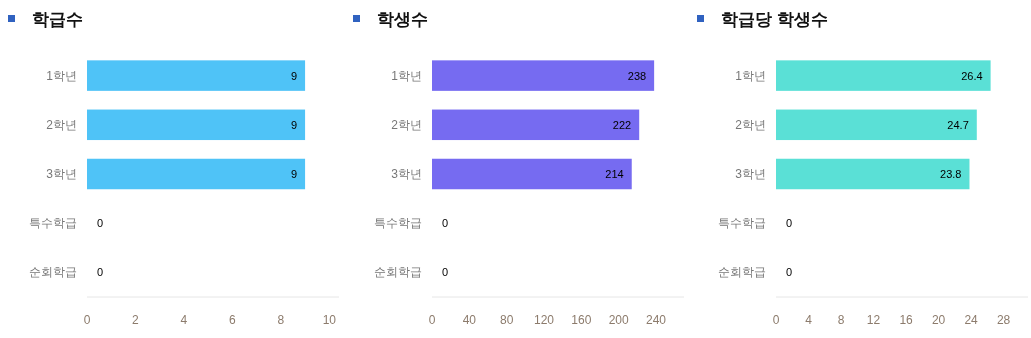  Describe the element at coordinates (402, 19) in the screenshot. I see `chart-title: 학생수` at that location.